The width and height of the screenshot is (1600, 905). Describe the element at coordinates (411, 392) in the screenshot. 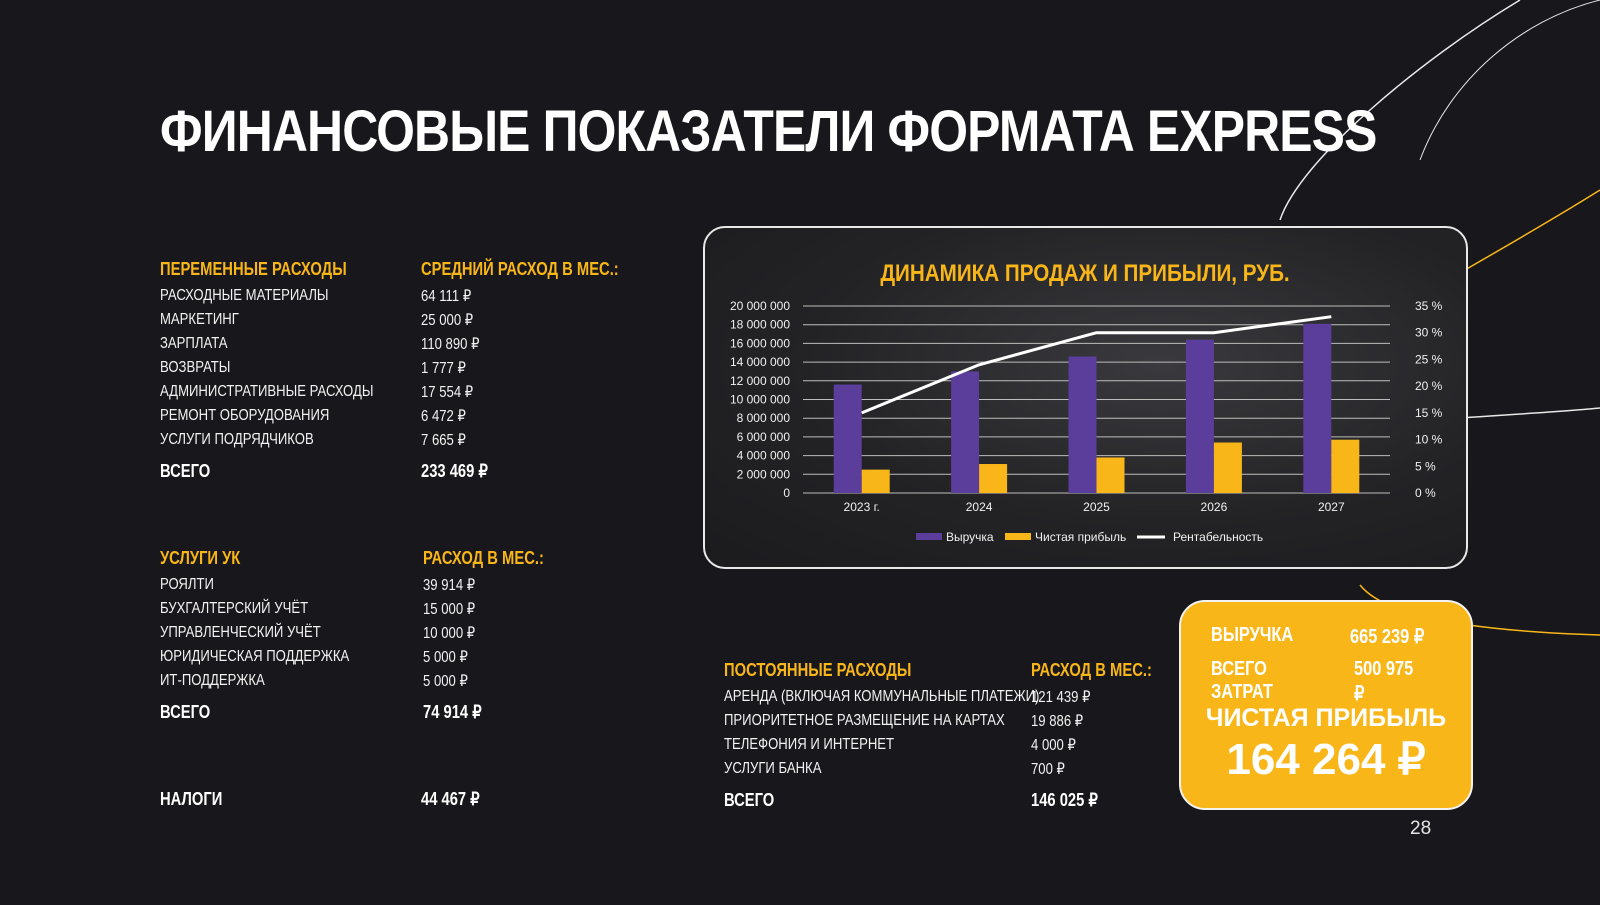

I see `variable-row: АДМИНИСТРАТИВНЫЕ РАСХОДЫ 17 554 ₽` at that location.